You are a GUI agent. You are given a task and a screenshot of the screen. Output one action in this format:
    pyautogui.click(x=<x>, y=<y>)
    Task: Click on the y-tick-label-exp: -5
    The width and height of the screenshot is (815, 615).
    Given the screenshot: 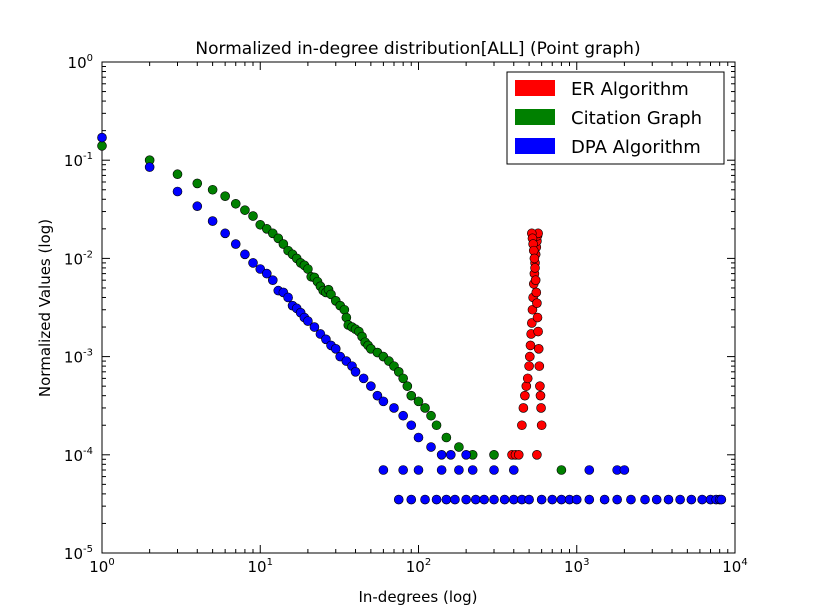 What is the action you would take?
    pyautogui.click(x=88, y=549)
    